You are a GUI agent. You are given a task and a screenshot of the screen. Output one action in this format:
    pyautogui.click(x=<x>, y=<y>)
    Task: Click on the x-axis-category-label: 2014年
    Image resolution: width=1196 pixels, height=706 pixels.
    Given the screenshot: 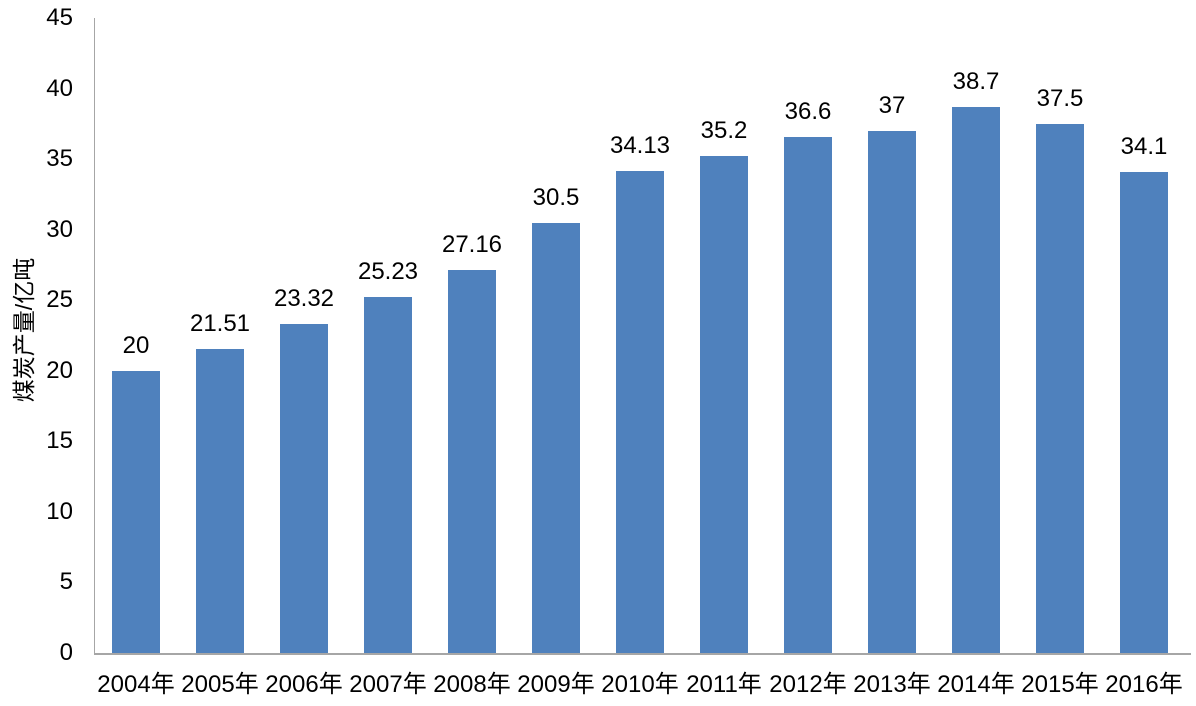 What is the action you would take?
    pyautogui.click(x=976, y=684)
    